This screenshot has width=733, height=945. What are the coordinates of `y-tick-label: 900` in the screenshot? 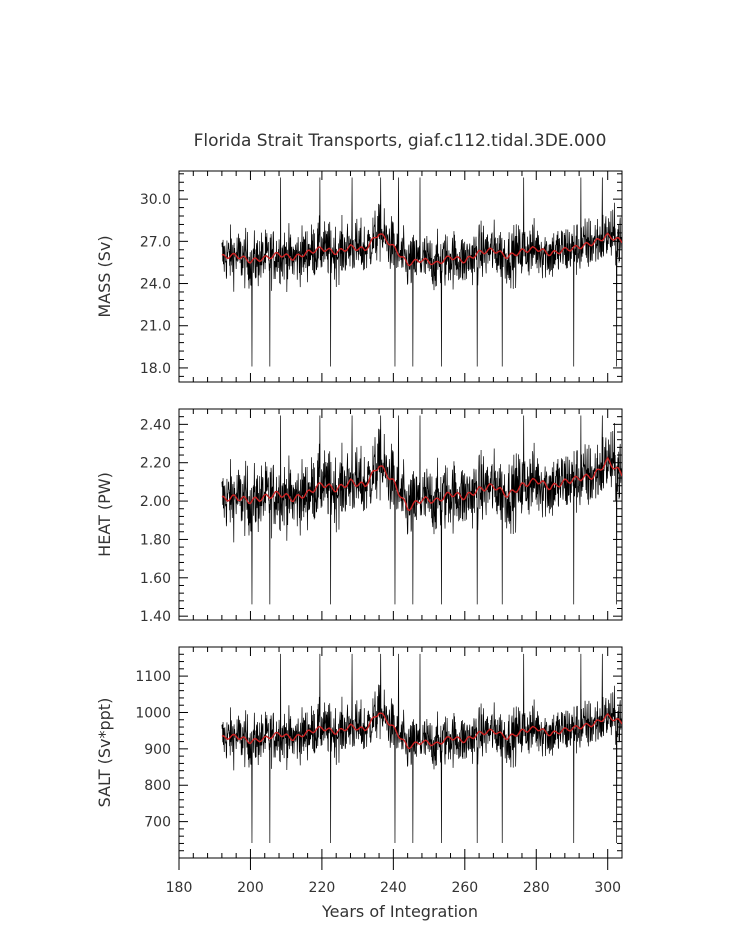 It's located at (157, 750).